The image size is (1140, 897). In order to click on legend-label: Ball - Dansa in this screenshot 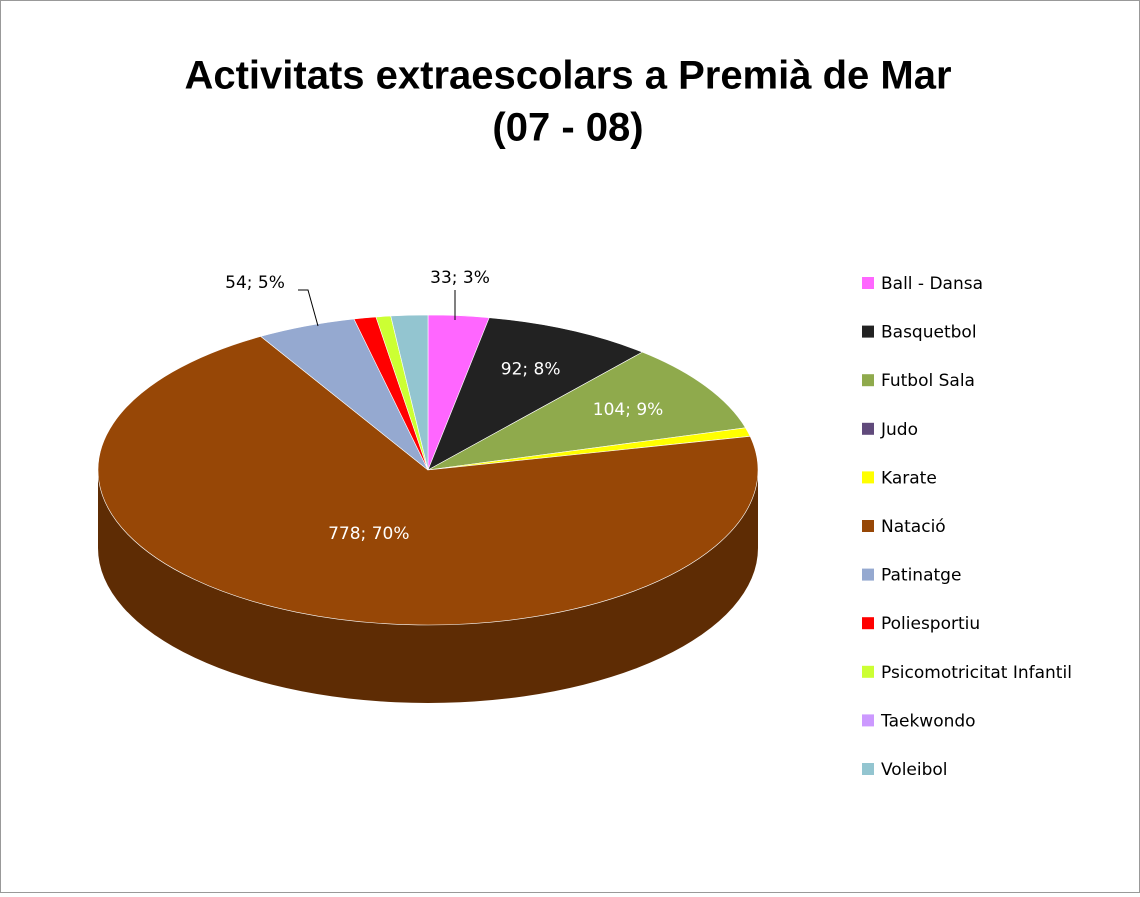, I will do `click(932, 284)`.